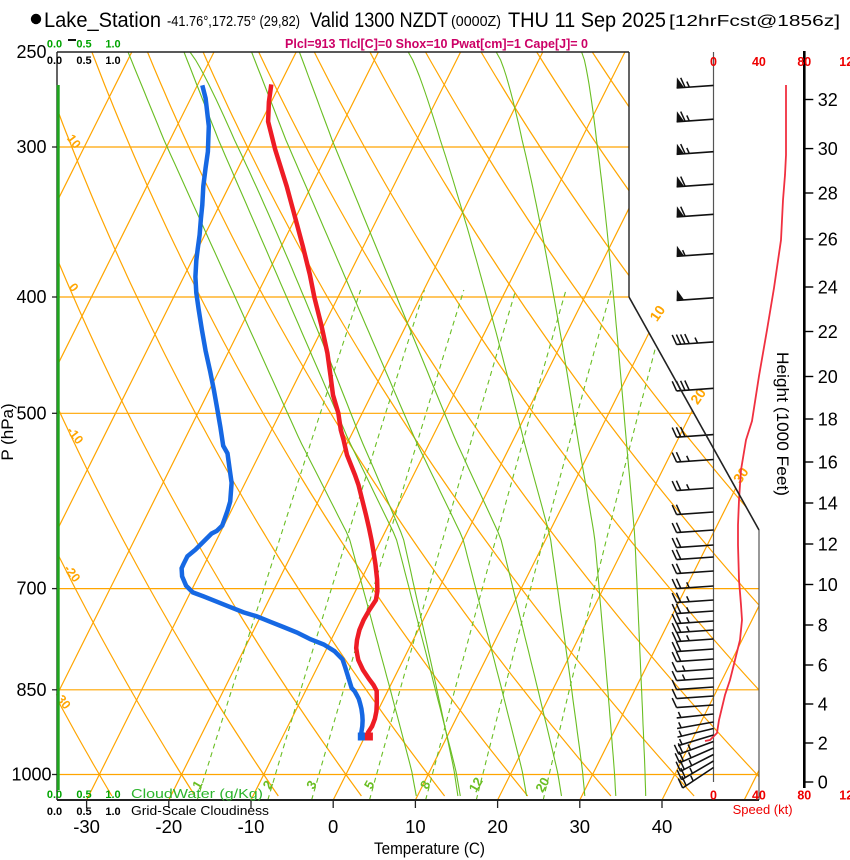  What do you see at coordinates (823, 744) in the screenshot?
I see `svg-text: 2` at bounding box center [823, 744].